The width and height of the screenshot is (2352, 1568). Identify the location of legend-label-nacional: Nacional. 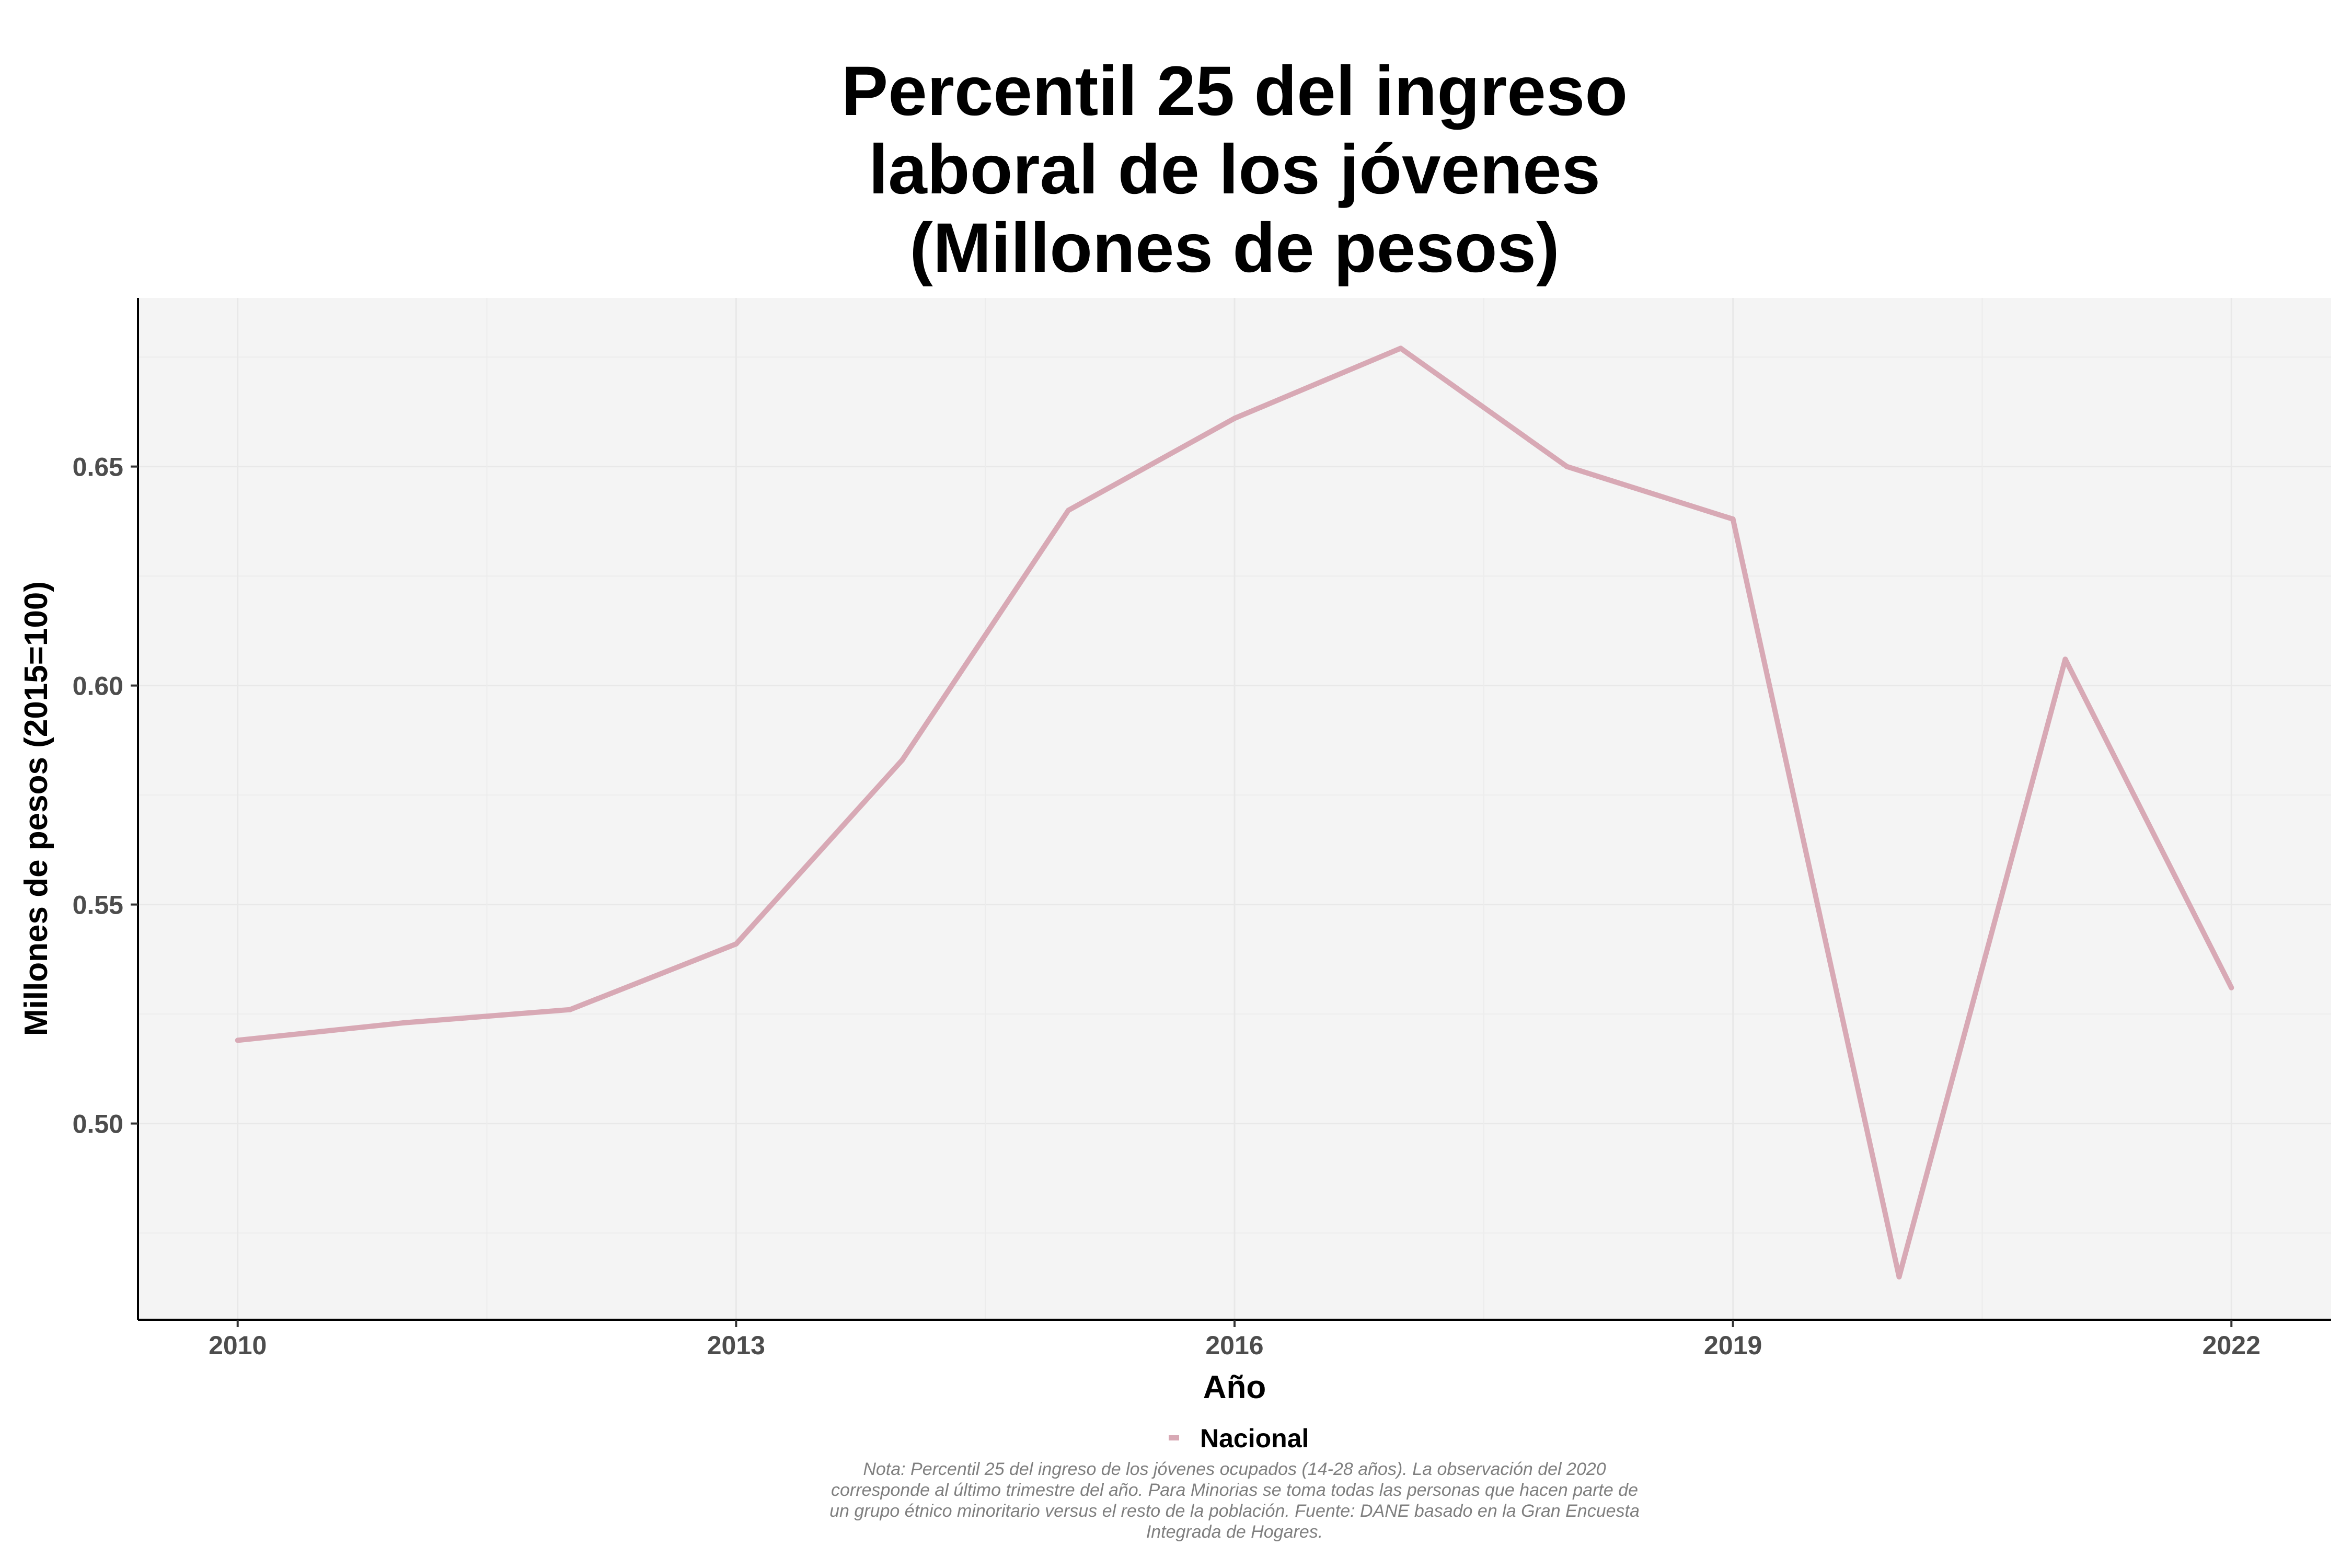
(1254, 1438).